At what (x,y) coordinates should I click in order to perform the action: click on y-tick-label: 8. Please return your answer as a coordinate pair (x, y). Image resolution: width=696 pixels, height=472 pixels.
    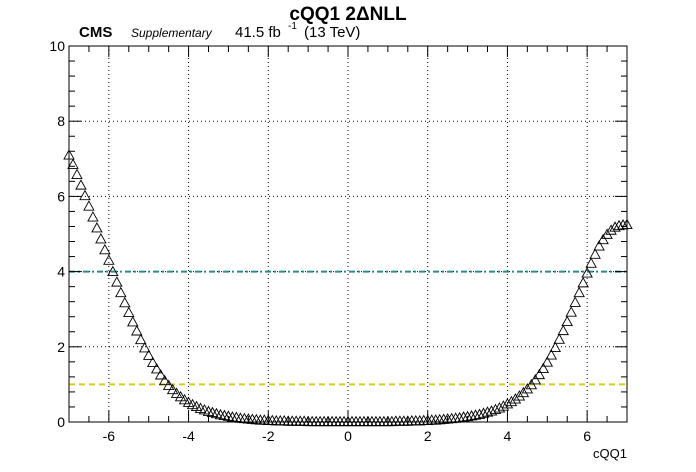
    Looking at the image, I should click on (61, 121).